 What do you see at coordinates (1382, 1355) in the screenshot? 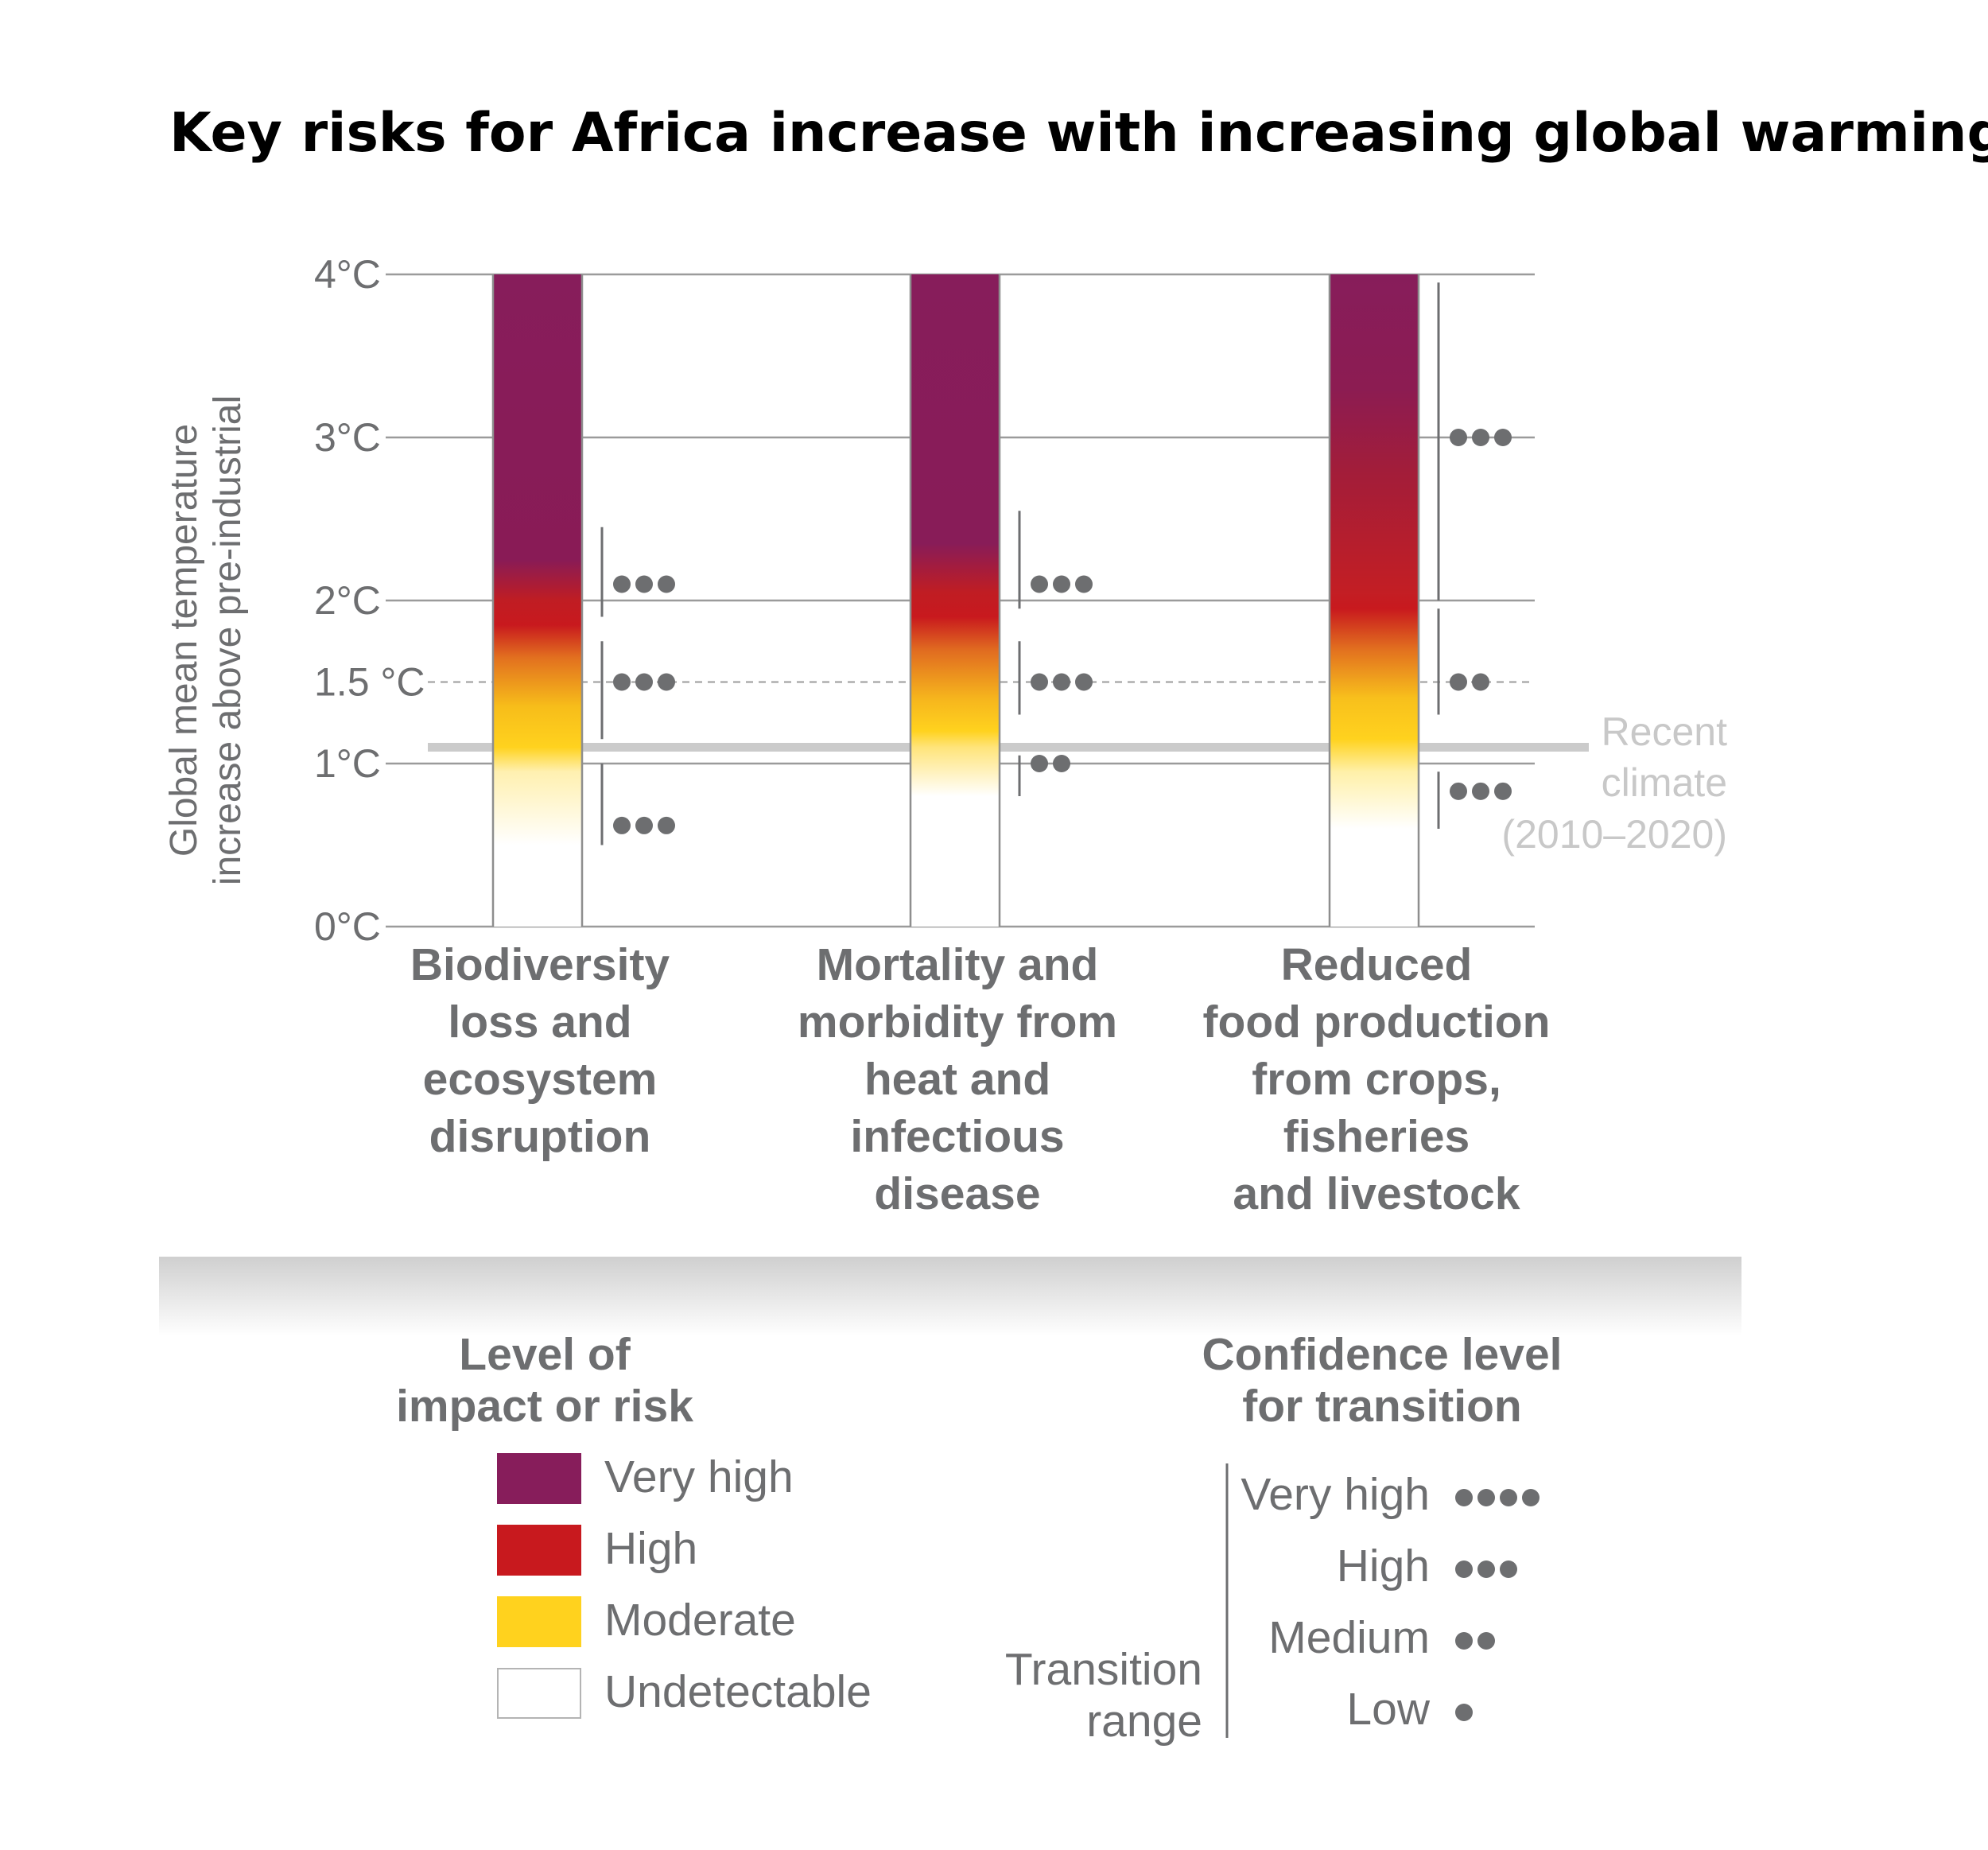
I see `confidence-legend-title: Confidence level` at bounding box center [1382, 1355].